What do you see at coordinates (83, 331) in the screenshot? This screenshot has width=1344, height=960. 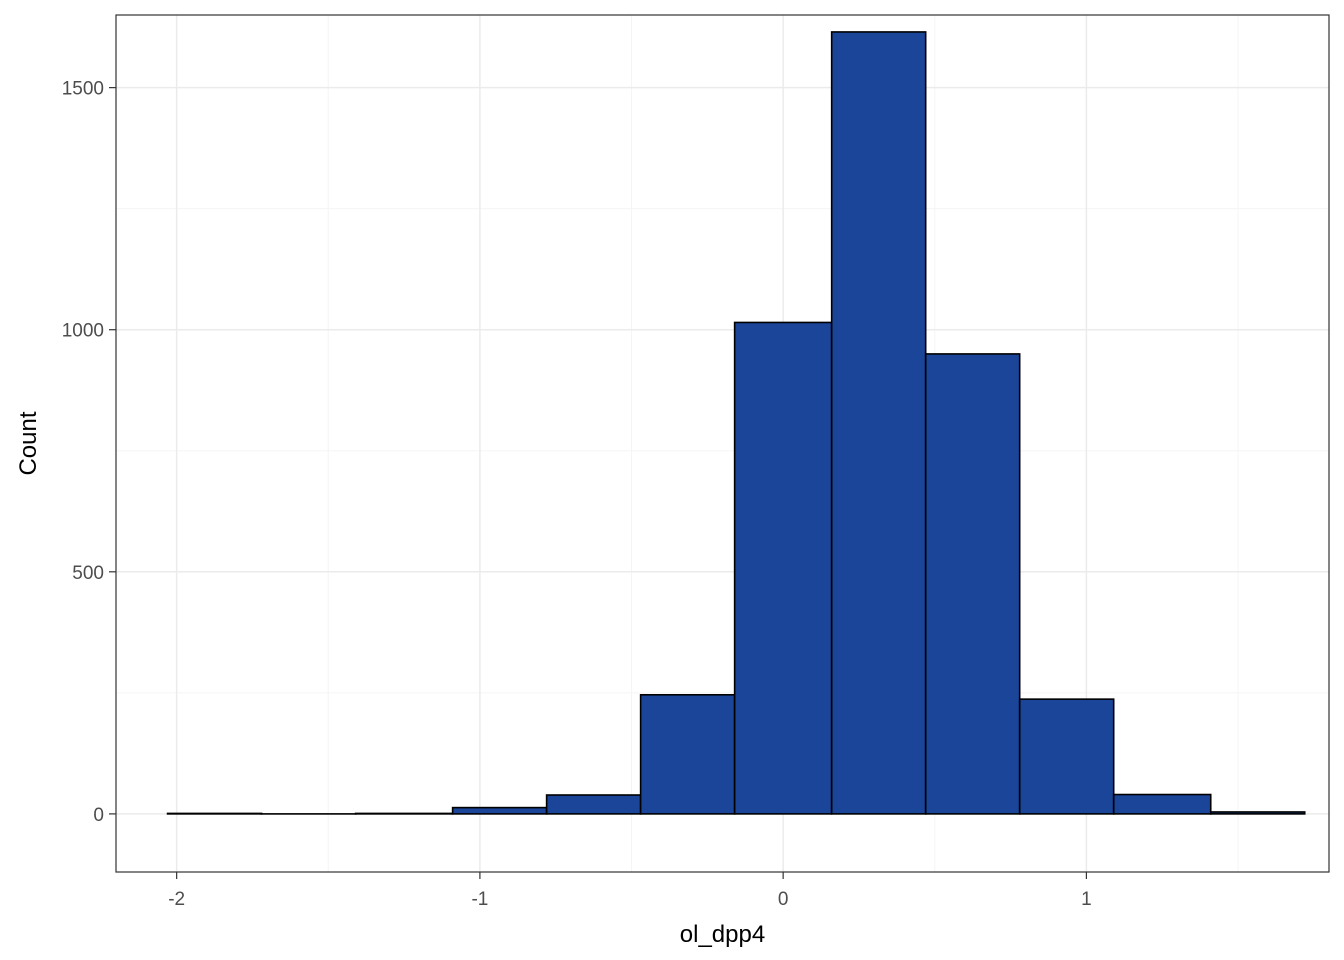 I see `y-tick-label: 1000` at bounding box center [83, 331].